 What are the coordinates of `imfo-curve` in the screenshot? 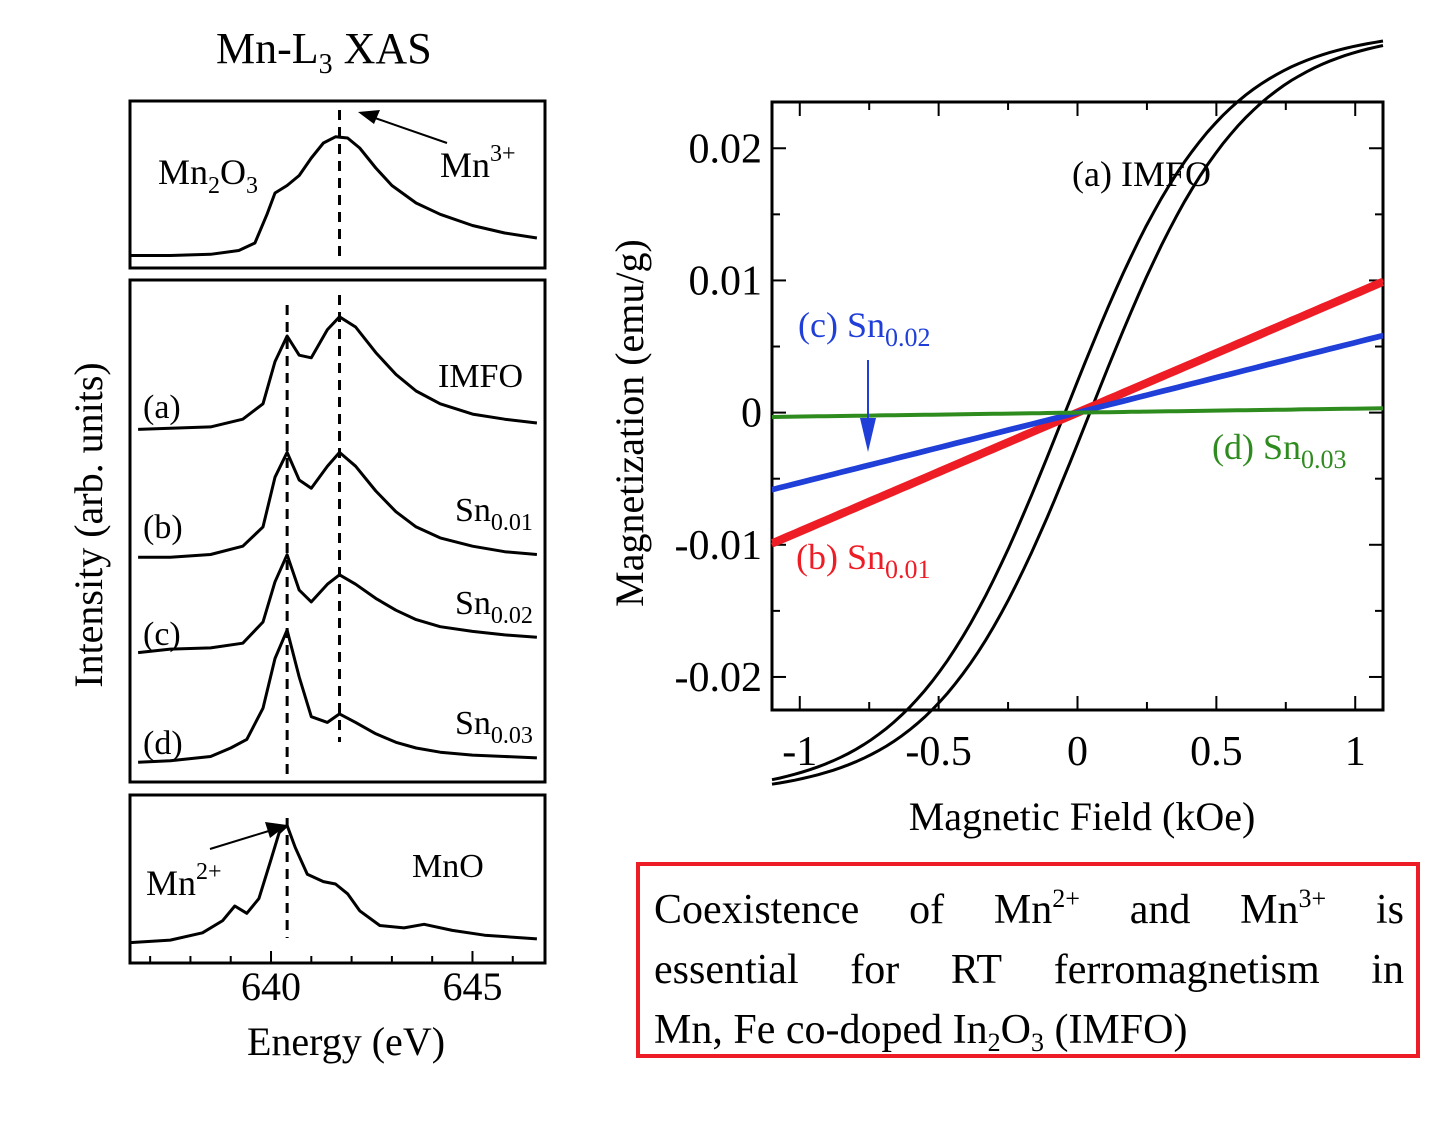 It's located at (338, 373).